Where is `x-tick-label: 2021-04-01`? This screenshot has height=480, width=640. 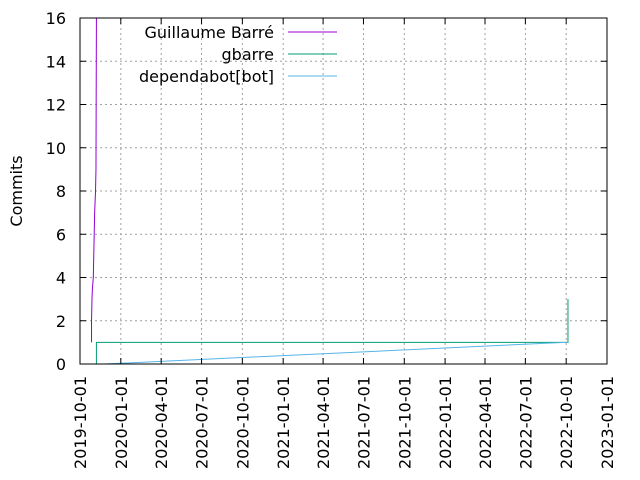
x-tick-label: 2021-04-01 is located at coordinates (323, 422).